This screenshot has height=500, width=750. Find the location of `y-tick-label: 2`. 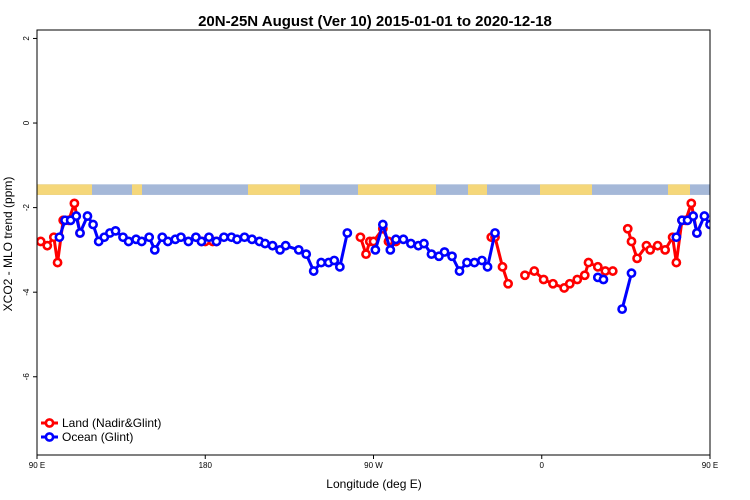

y-tick-label: 2 is located at coordinates (26, 38).